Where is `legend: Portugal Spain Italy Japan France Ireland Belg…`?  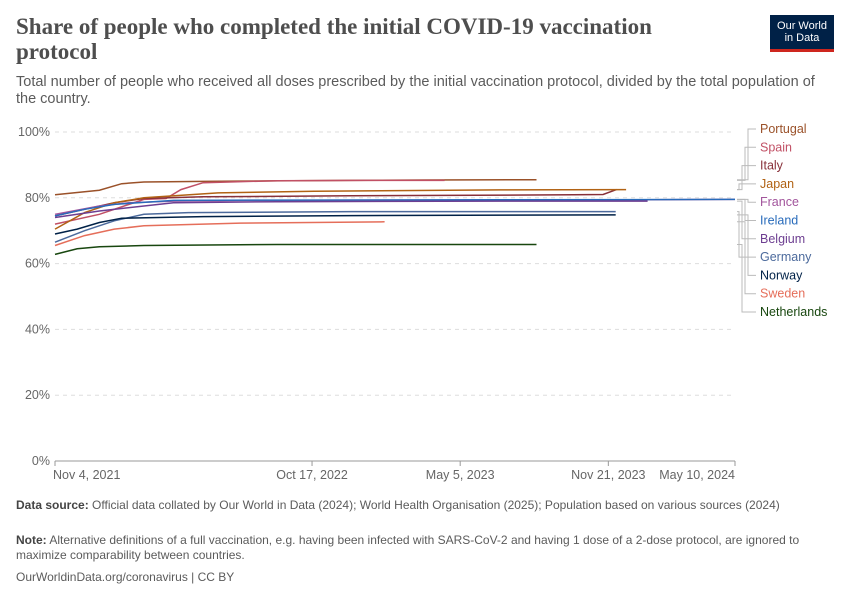 legend: Portugal Spain Italy Japan France Ireland Belg… is located at coordinates (782, 220).